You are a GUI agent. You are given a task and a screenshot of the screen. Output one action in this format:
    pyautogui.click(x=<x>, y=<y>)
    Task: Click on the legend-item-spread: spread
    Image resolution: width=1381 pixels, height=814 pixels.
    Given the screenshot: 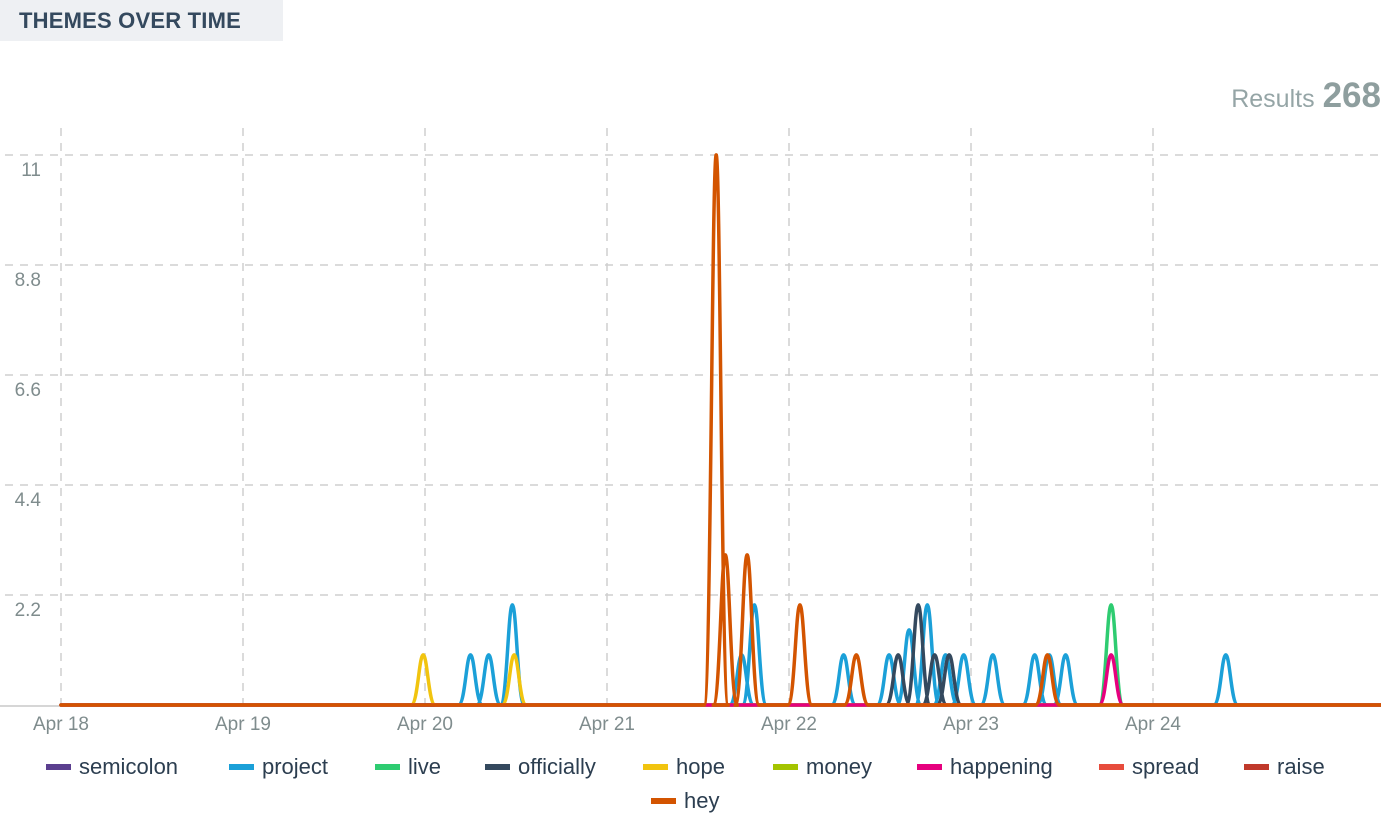 What is the action you would take?
    pyautogui.click(x=1149, y=767)
    